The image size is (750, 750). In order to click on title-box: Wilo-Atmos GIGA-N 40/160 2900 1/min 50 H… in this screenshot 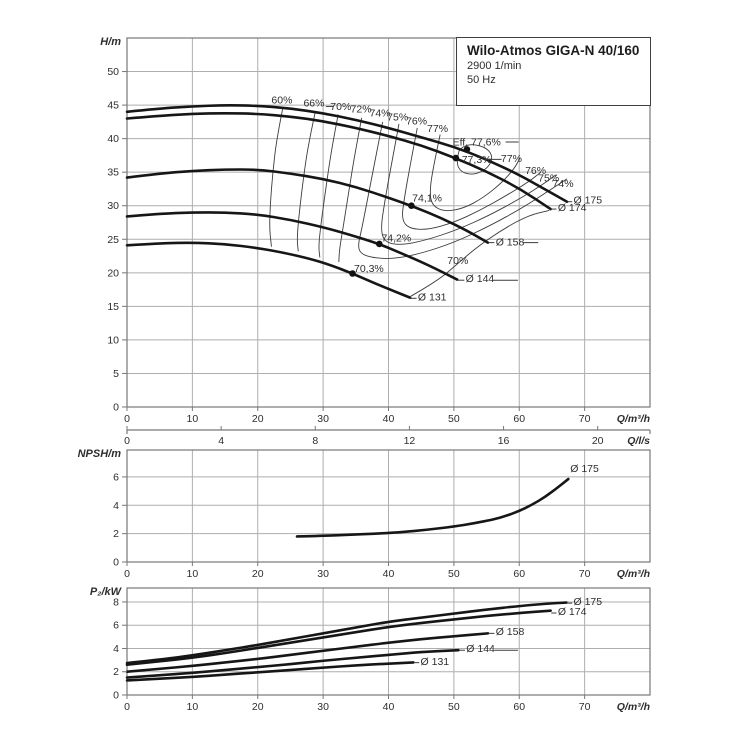, I will do `click(553, 71)`.